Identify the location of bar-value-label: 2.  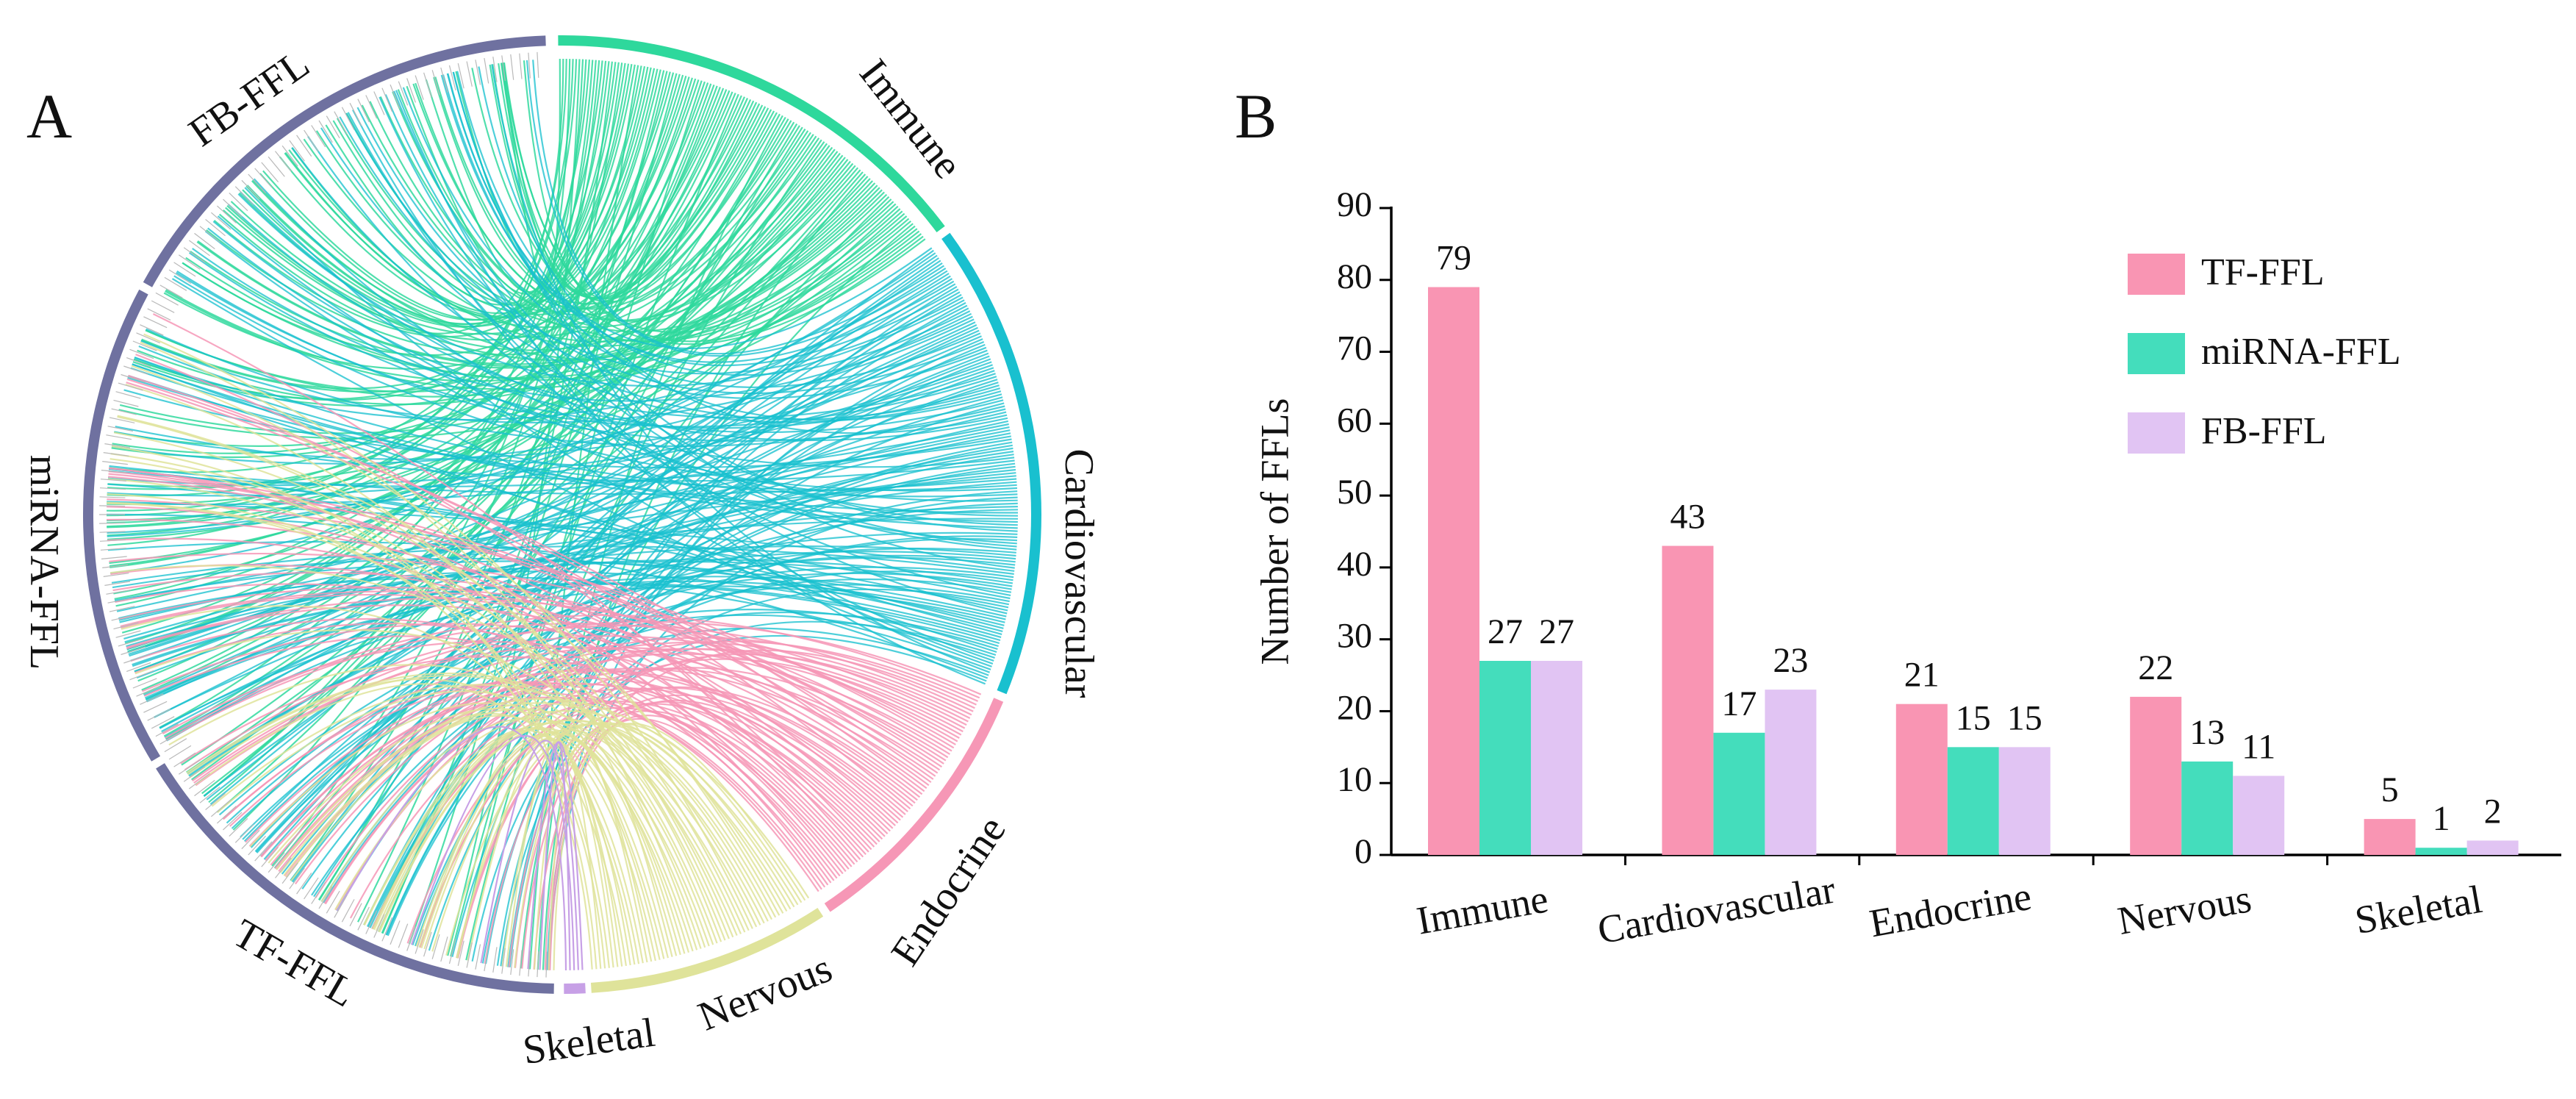
(2493, 811).